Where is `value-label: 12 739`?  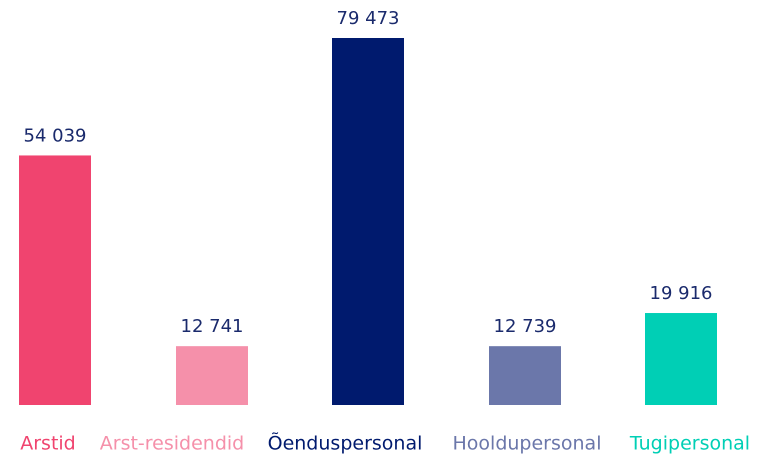
value-label: 12 739 is located at coordinates (525, 326).